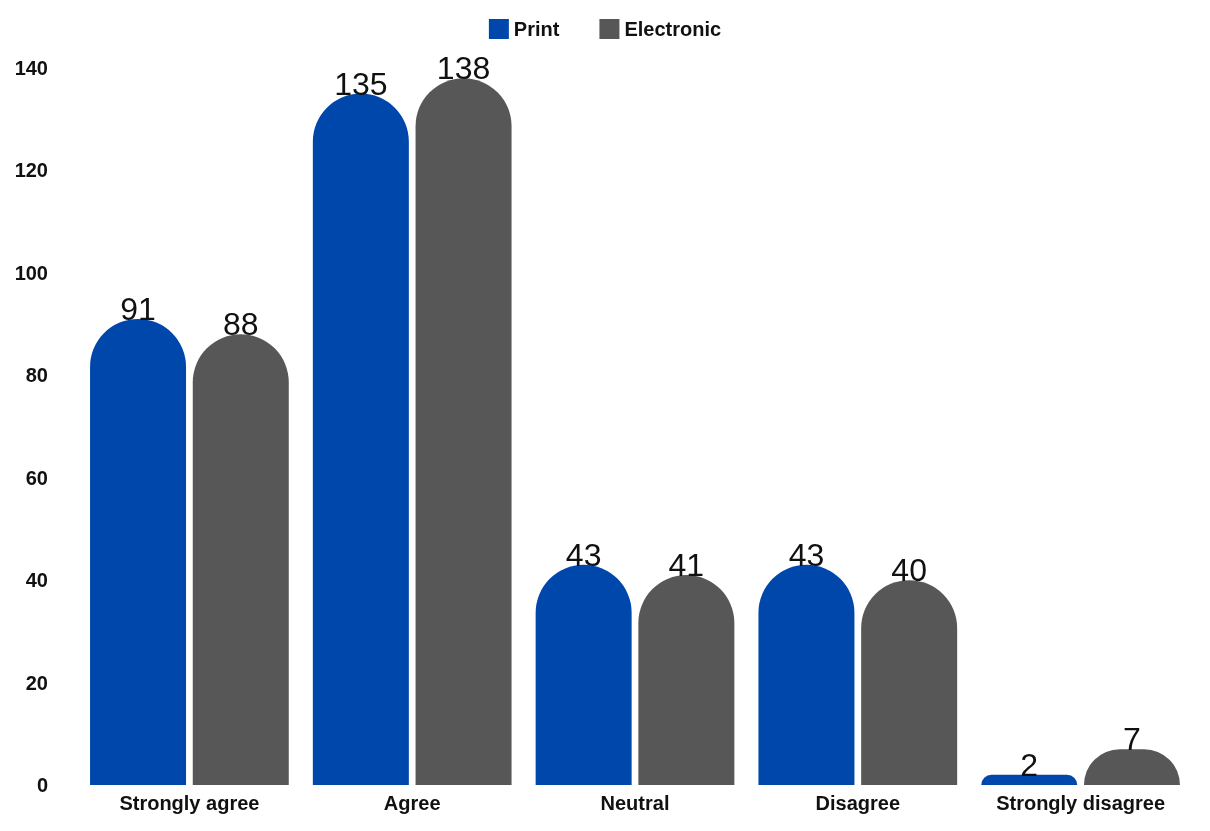 This screenshot has height=831, width=1210. Describe the element at coordinates (189, 803) in the screenshot. I see `x-tick-label: Strongly agree` at that location.